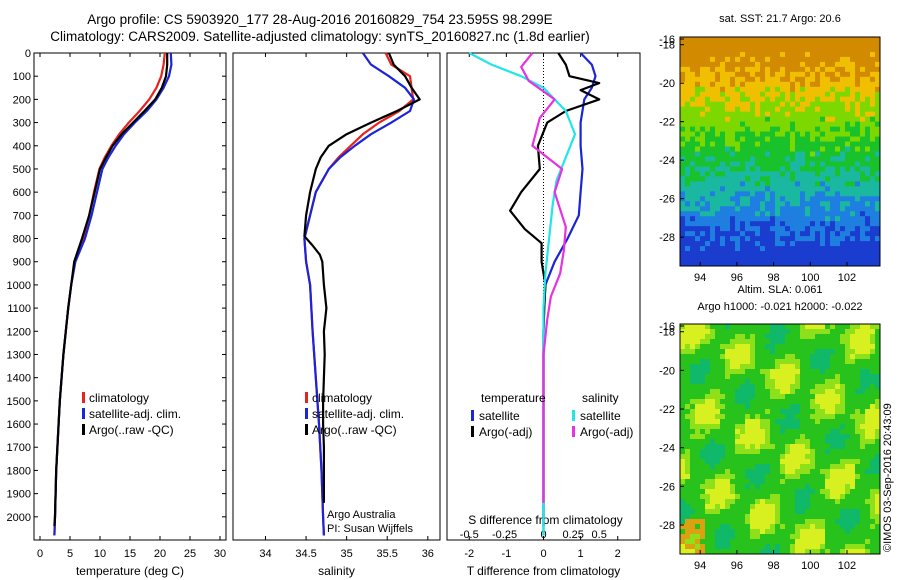 The width and height of the screenshot is (900, 580). Describe the element at coordinates (888, 477) in the screenshot. I see `copyright-text: ©IMOS 03-Sep-2016 20:43:09` at that location.